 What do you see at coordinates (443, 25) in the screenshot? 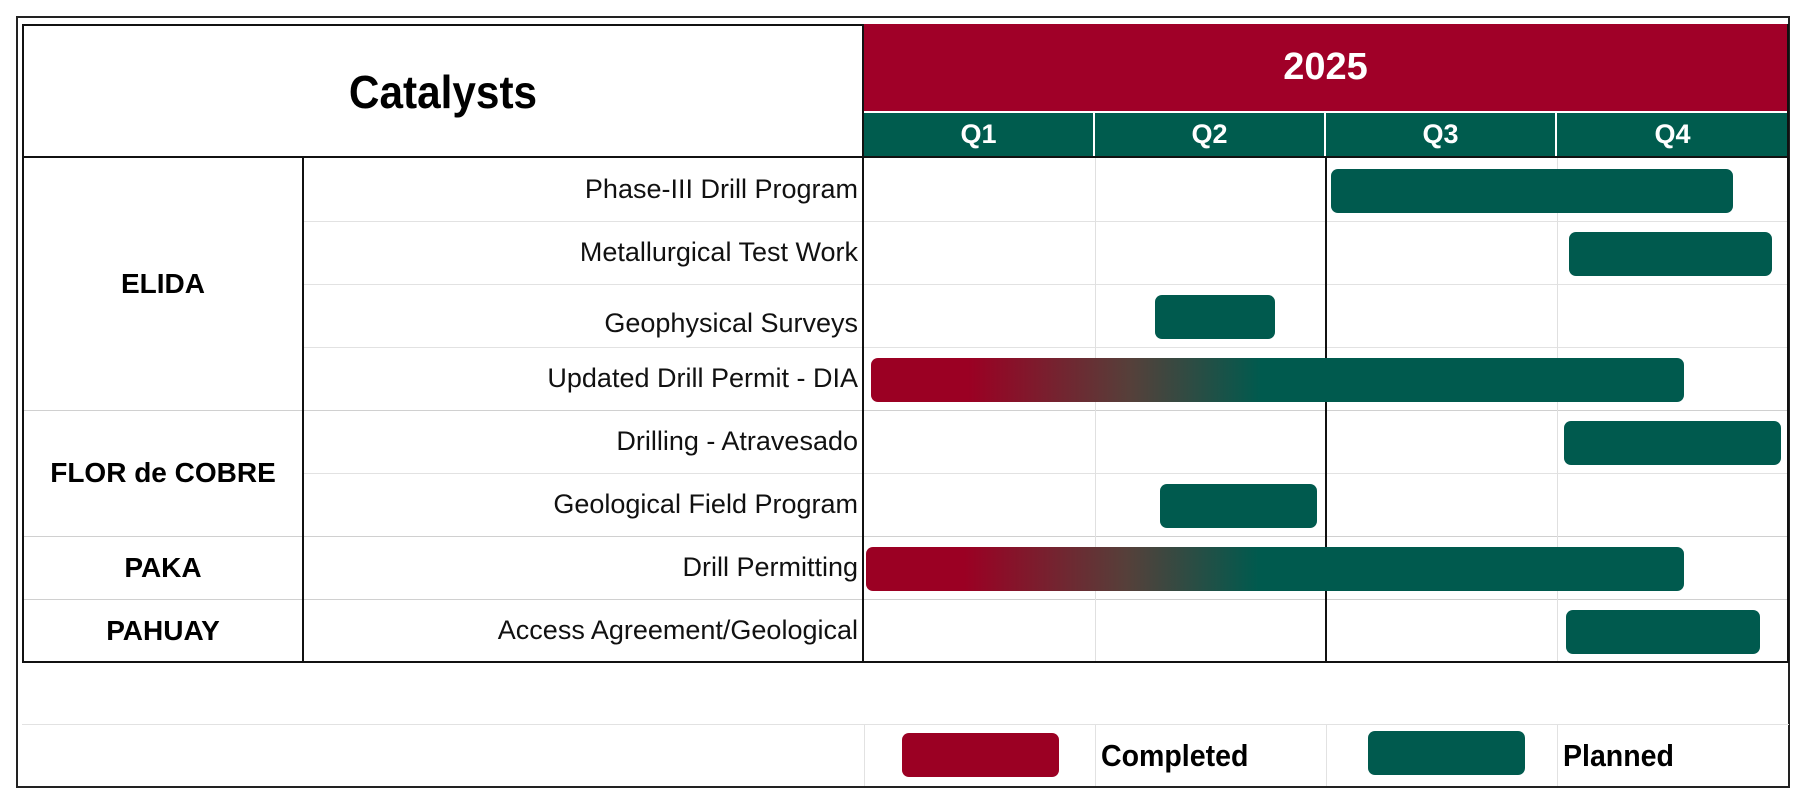
I see `table-top-border` at bounding box center [443, 25].